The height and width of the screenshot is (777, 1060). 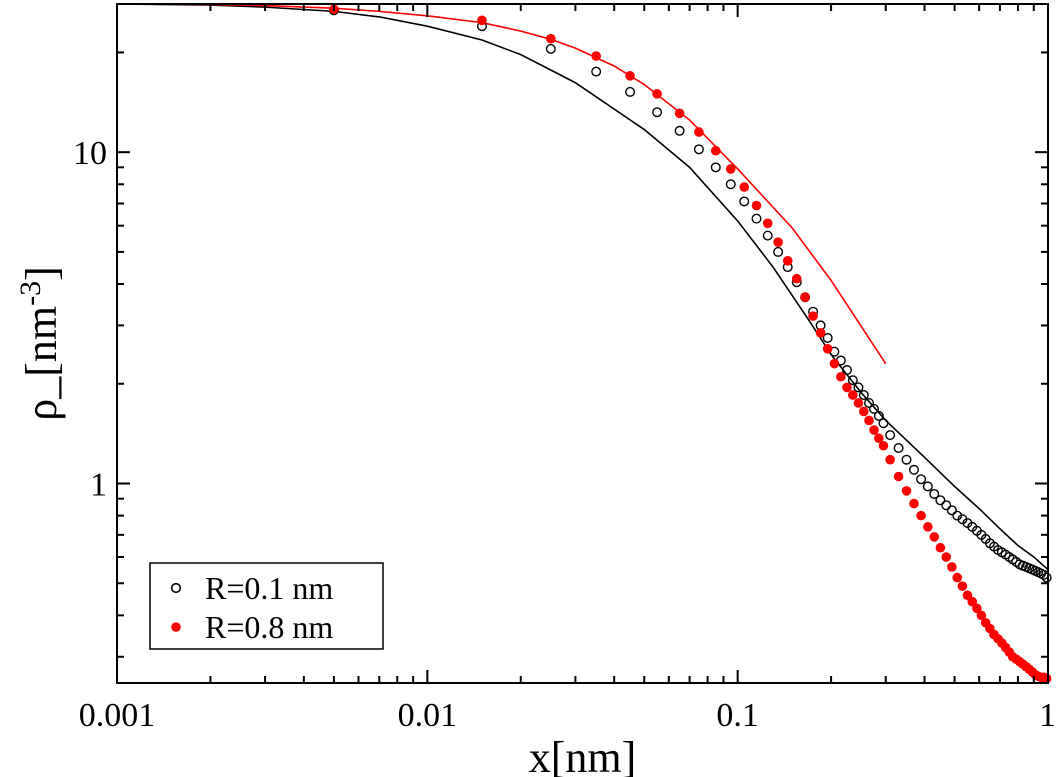 I want to click on legend: R=0.1 nm R=0.8 nm, so click(x=266, y=606).